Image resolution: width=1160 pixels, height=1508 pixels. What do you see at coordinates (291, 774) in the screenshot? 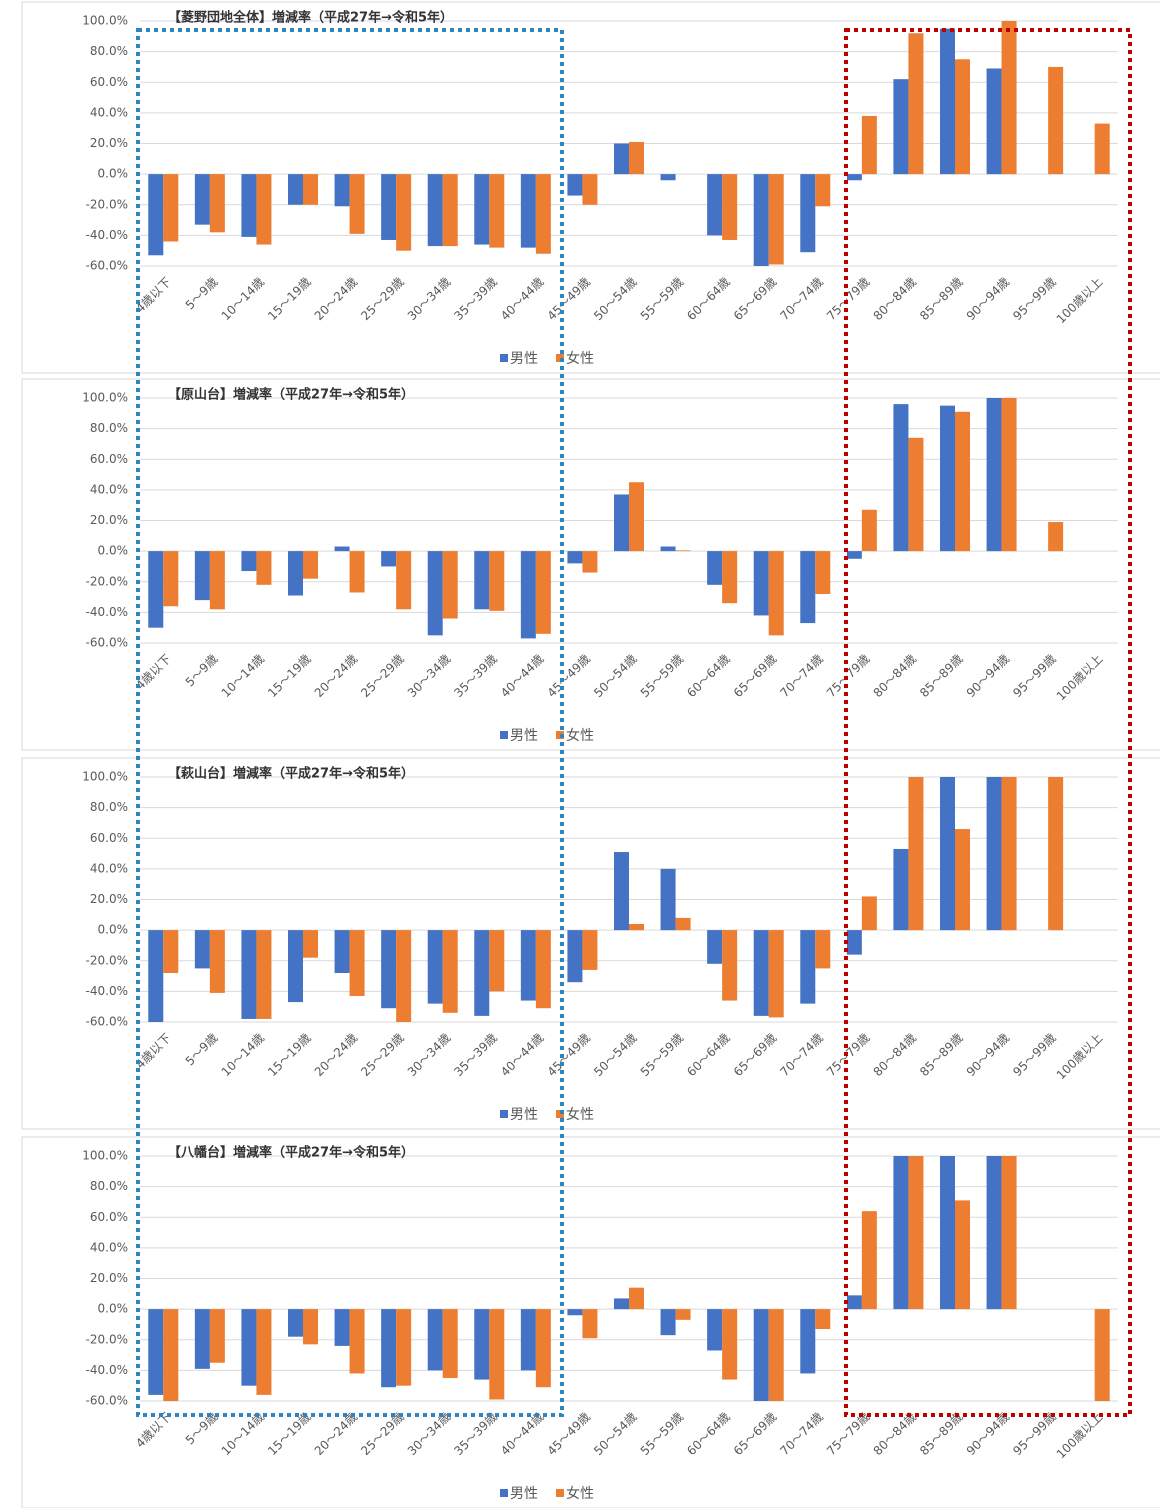
I see `chart-title: 【萩山台】増減率（平成27年→令和5年）` at bounding box center [291, 774].